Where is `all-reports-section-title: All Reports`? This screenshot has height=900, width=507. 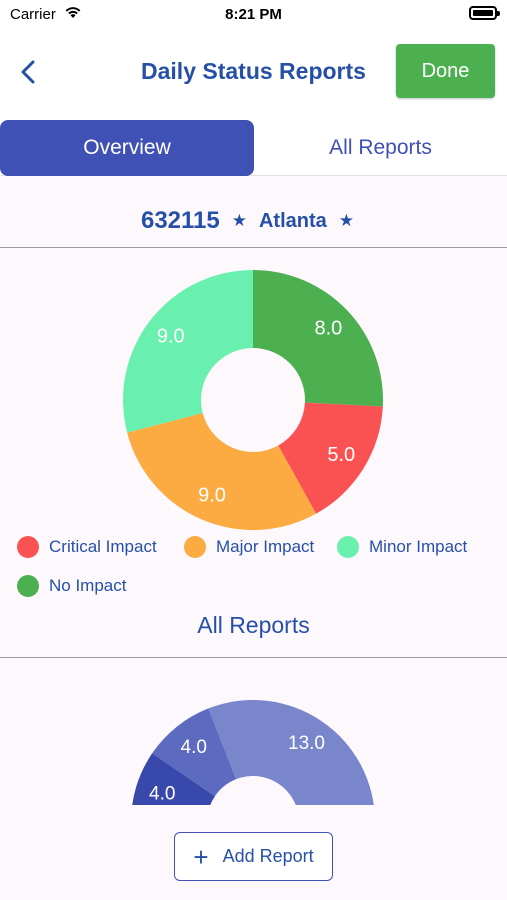 all-reports-section-title: All Reports is located at coordinates (253, 625).